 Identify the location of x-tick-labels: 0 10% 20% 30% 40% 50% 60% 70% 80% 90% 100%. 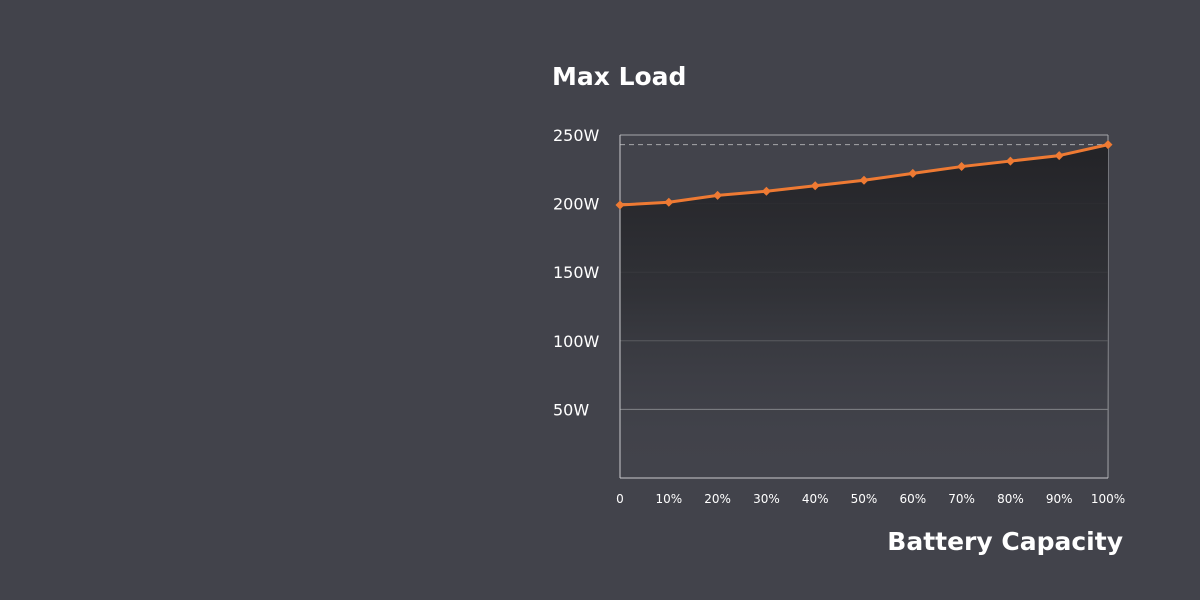
(870, 499).